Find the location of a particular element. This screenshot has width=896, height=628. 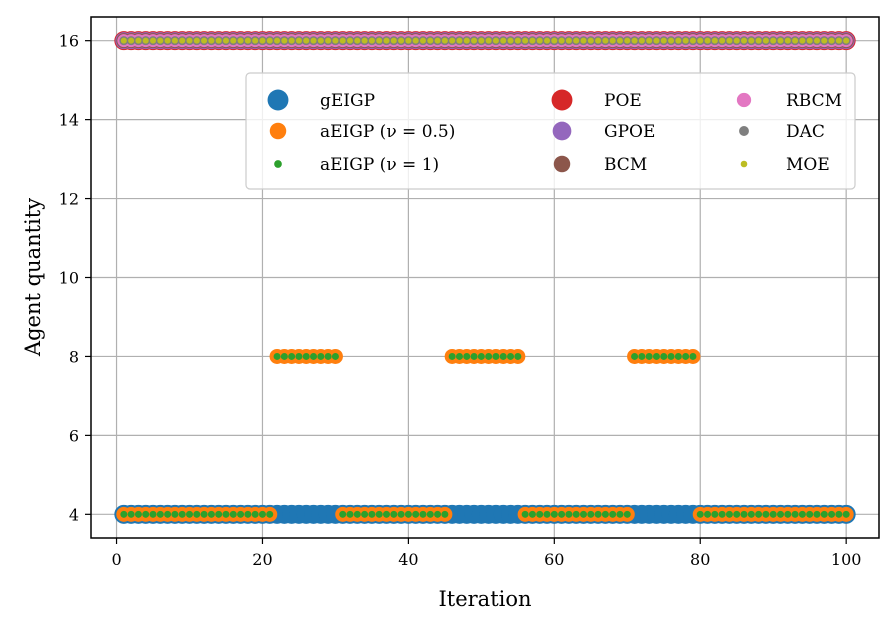

legend-label: MOE is located at coordinates (808, 165).